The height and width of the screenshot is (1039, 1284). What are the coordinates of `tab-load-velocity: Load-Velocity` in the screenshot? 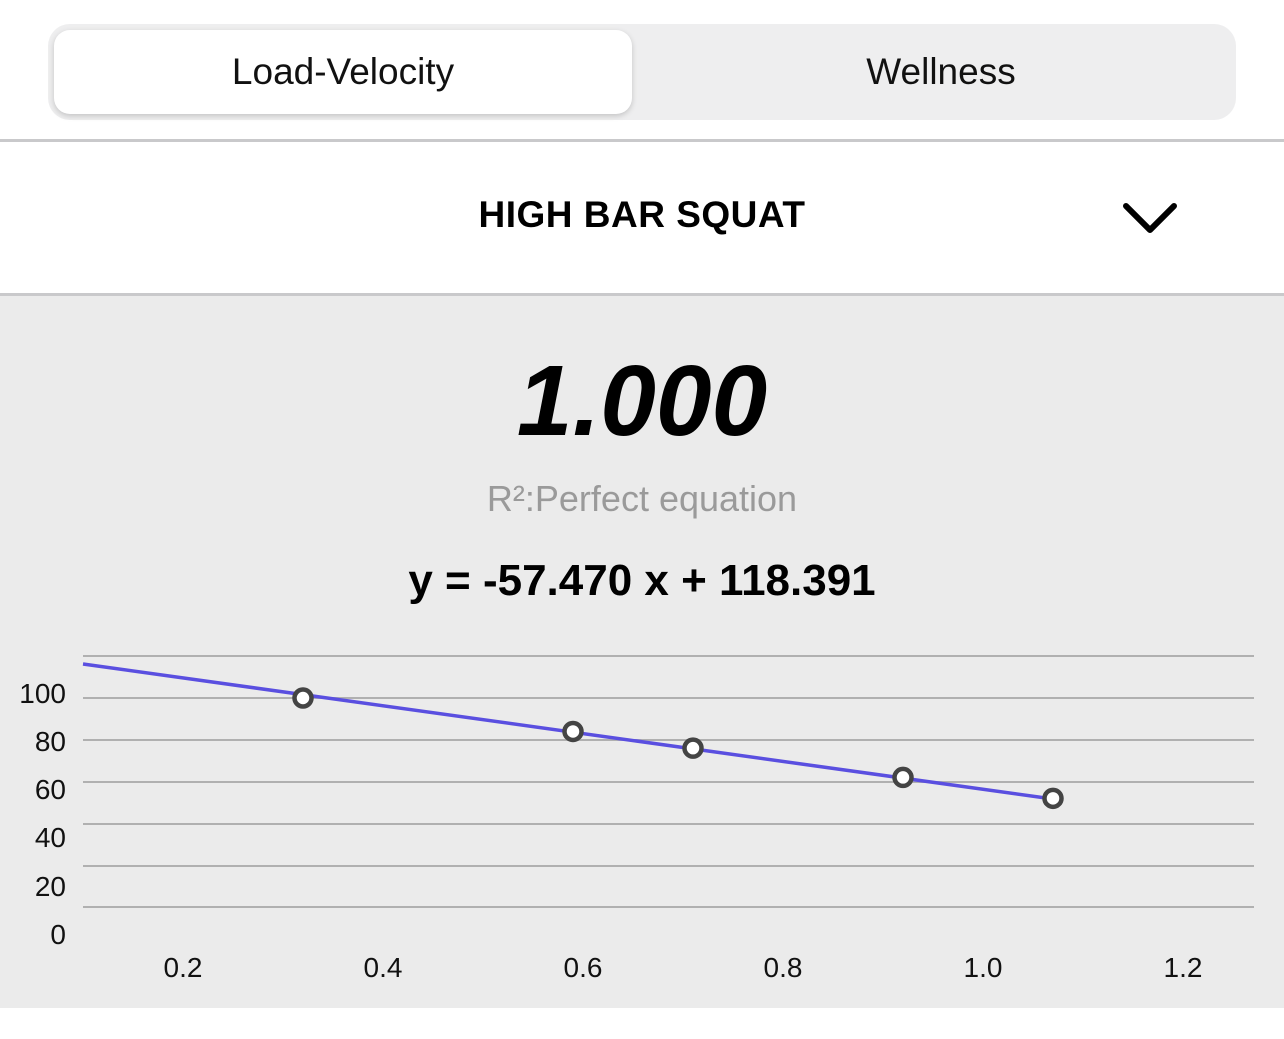 It's located at (343, 72).